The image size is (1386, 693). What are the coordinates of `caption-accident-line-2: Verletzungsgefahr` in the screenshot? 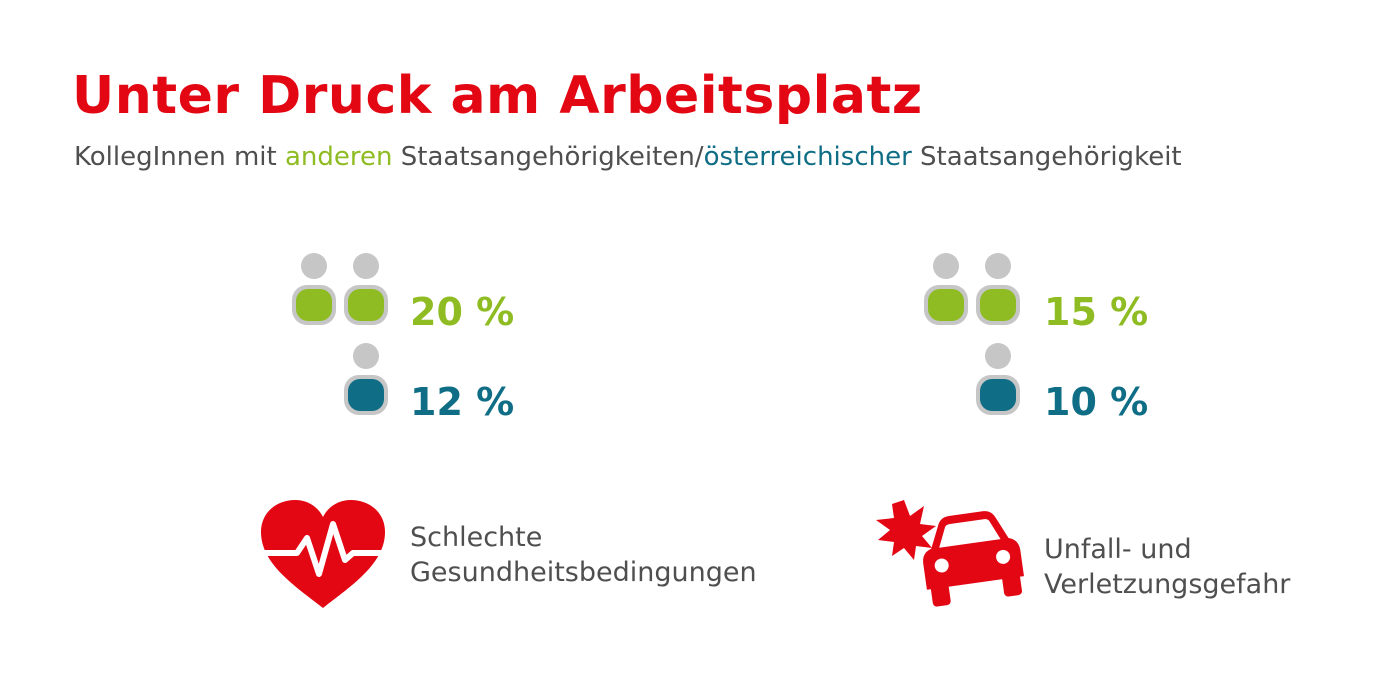 It's located at (1167, 584).